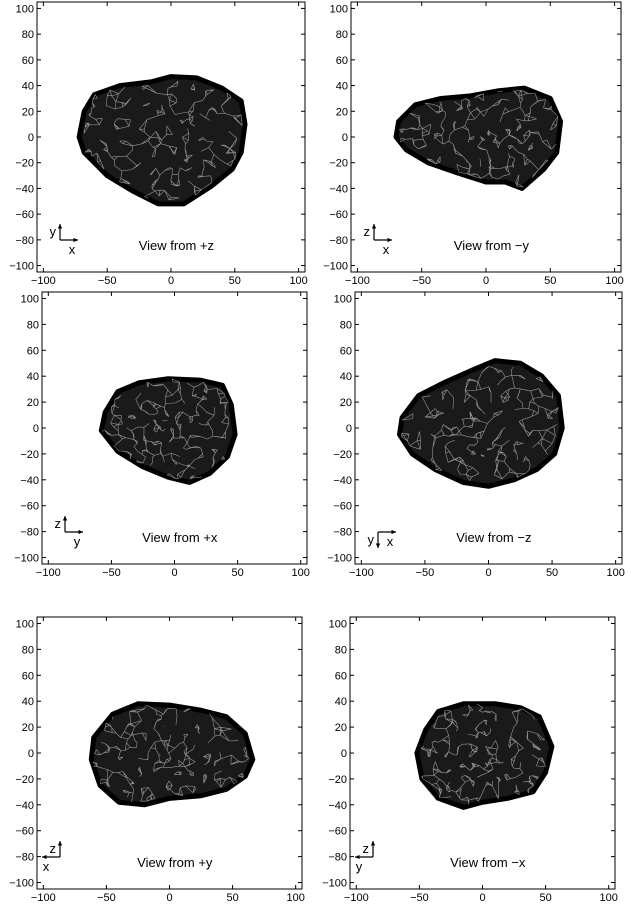  I want to click on view-caption: View from −y, so click(492, 245).